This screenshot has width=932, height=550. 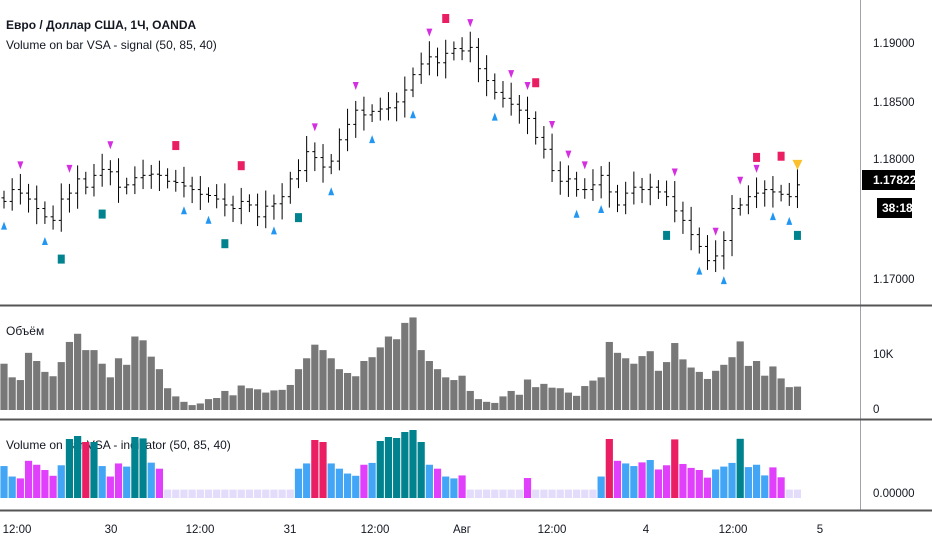 What do you see at coordinates (894, 103) in the screenshot?
I see `price-tick-label: 1.18500` at bounding box center [894, 103].